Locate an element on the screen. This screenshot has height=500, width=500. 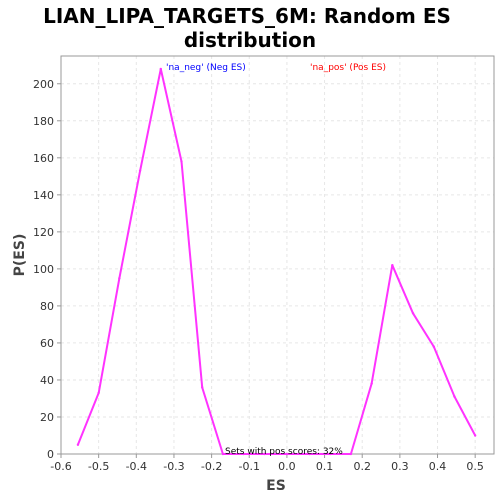
chart-title-line1: LIAN_LIPA_TARGETS_6M: Random ES is located at coordinates (247, 16).